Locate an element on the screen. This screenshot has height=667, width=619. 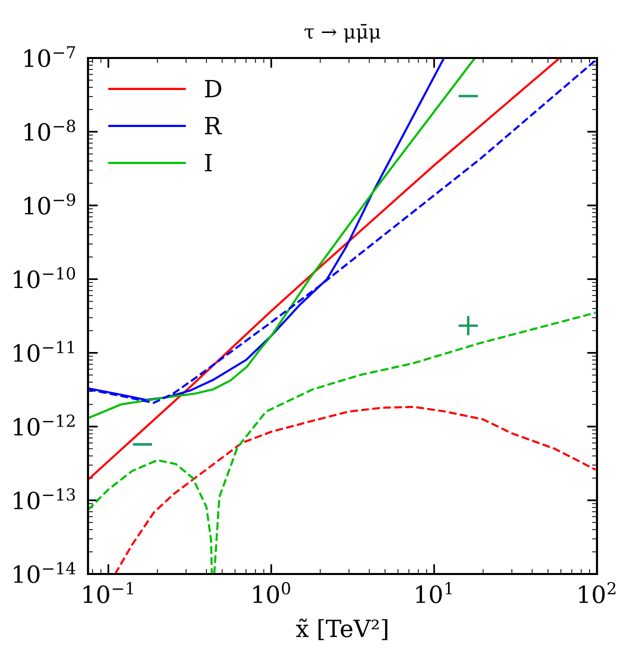
y-tick-label: 10$^{−11}$ is located at coordinates (44, 351).